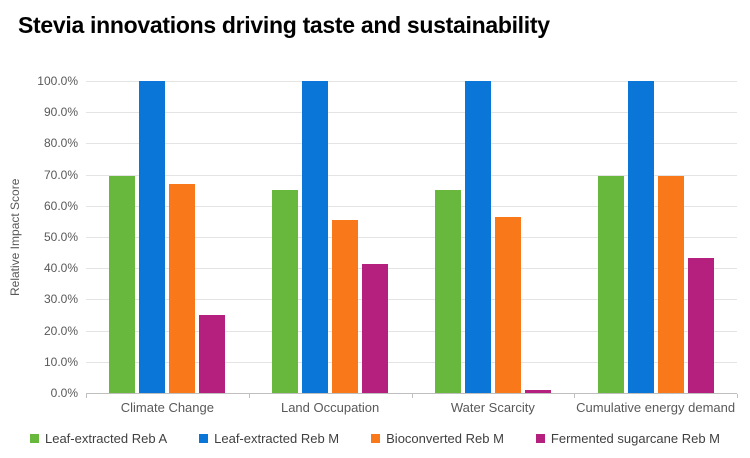 This screenshot has width=750, height=458. I want to click on x-category-label: Climate Change, so click(167, 407).